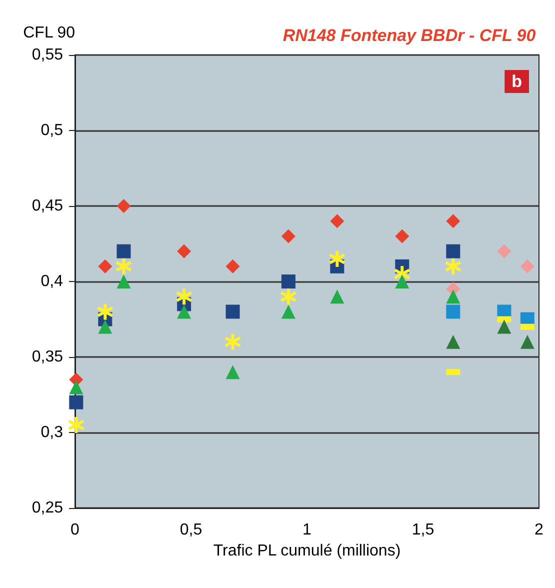 This screenshot has width=555, height=588. Describe the element at coordinates (307, 551) in the screenshot. I see `x-axis-title: Trafic PL cumulé (millions)` at that location.